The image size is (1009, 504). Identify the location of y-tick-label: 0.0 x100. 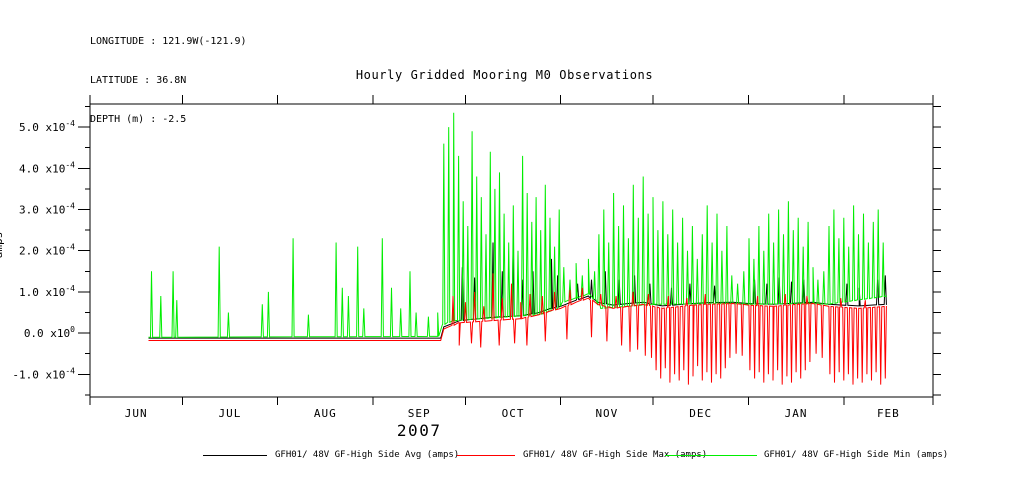
(49, 332).